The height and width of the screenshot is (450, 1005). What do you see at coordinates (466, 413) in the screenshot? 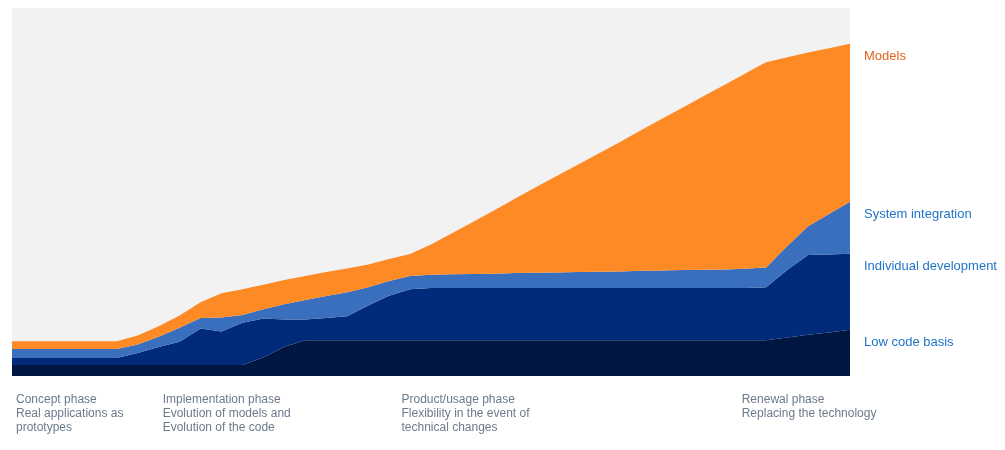
I see `text: Product/usage phase Flexibility in the event of technical changes` at bounding box center [466, 413].